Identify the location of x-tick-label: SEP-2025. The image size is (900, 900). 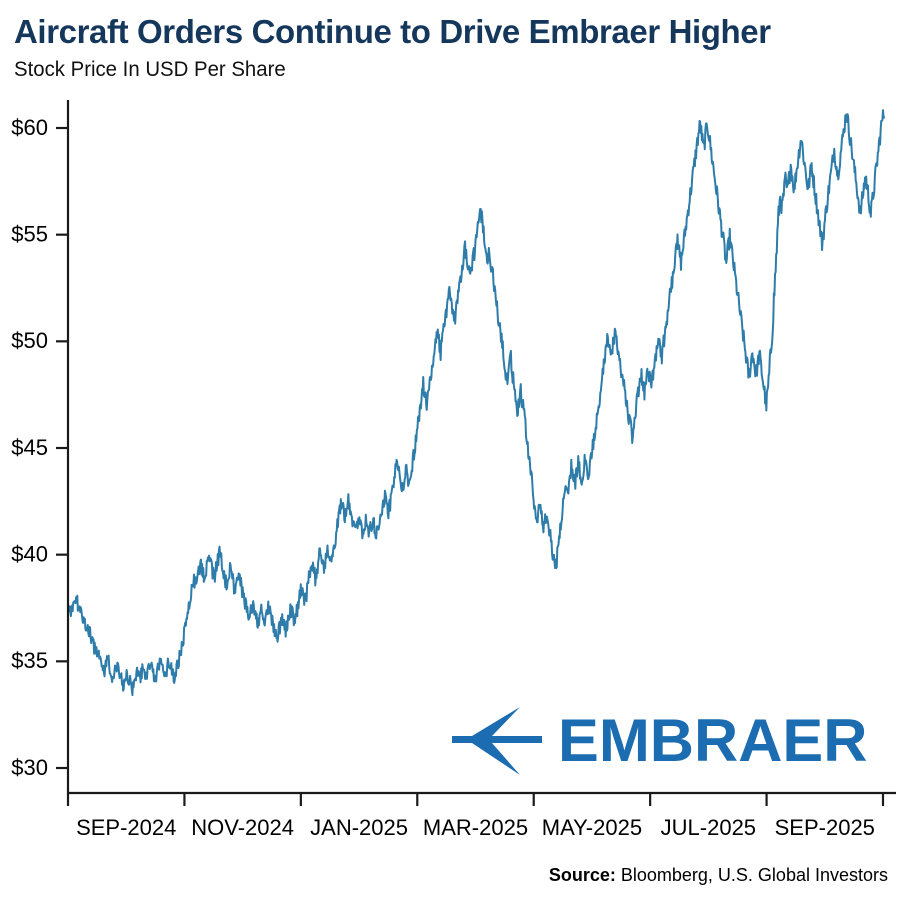
(825, 827).